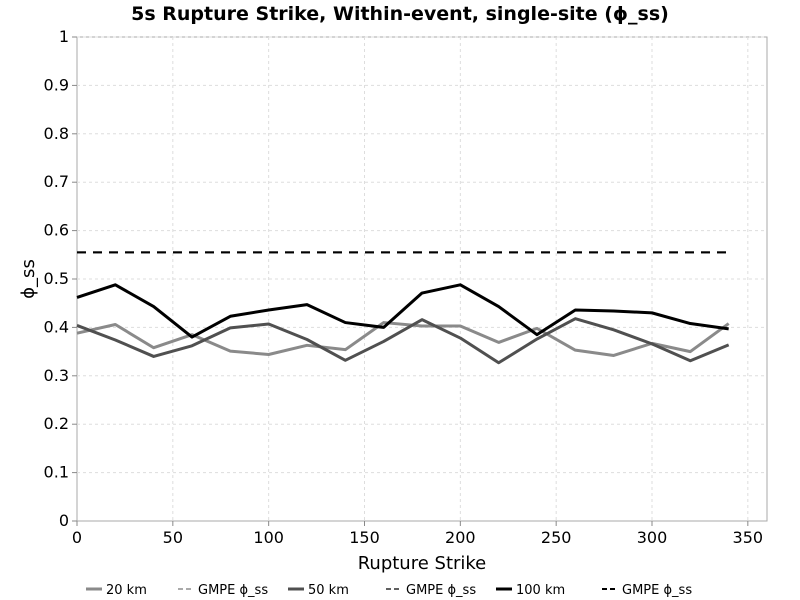 The height and width of the screenshot is (600, 800). I want to click on y-axis-ticks: 0 0.1 0.2 0.3 0.4 0.5 0.6 0.7 0.8 0.9 1, so click(60, 278).